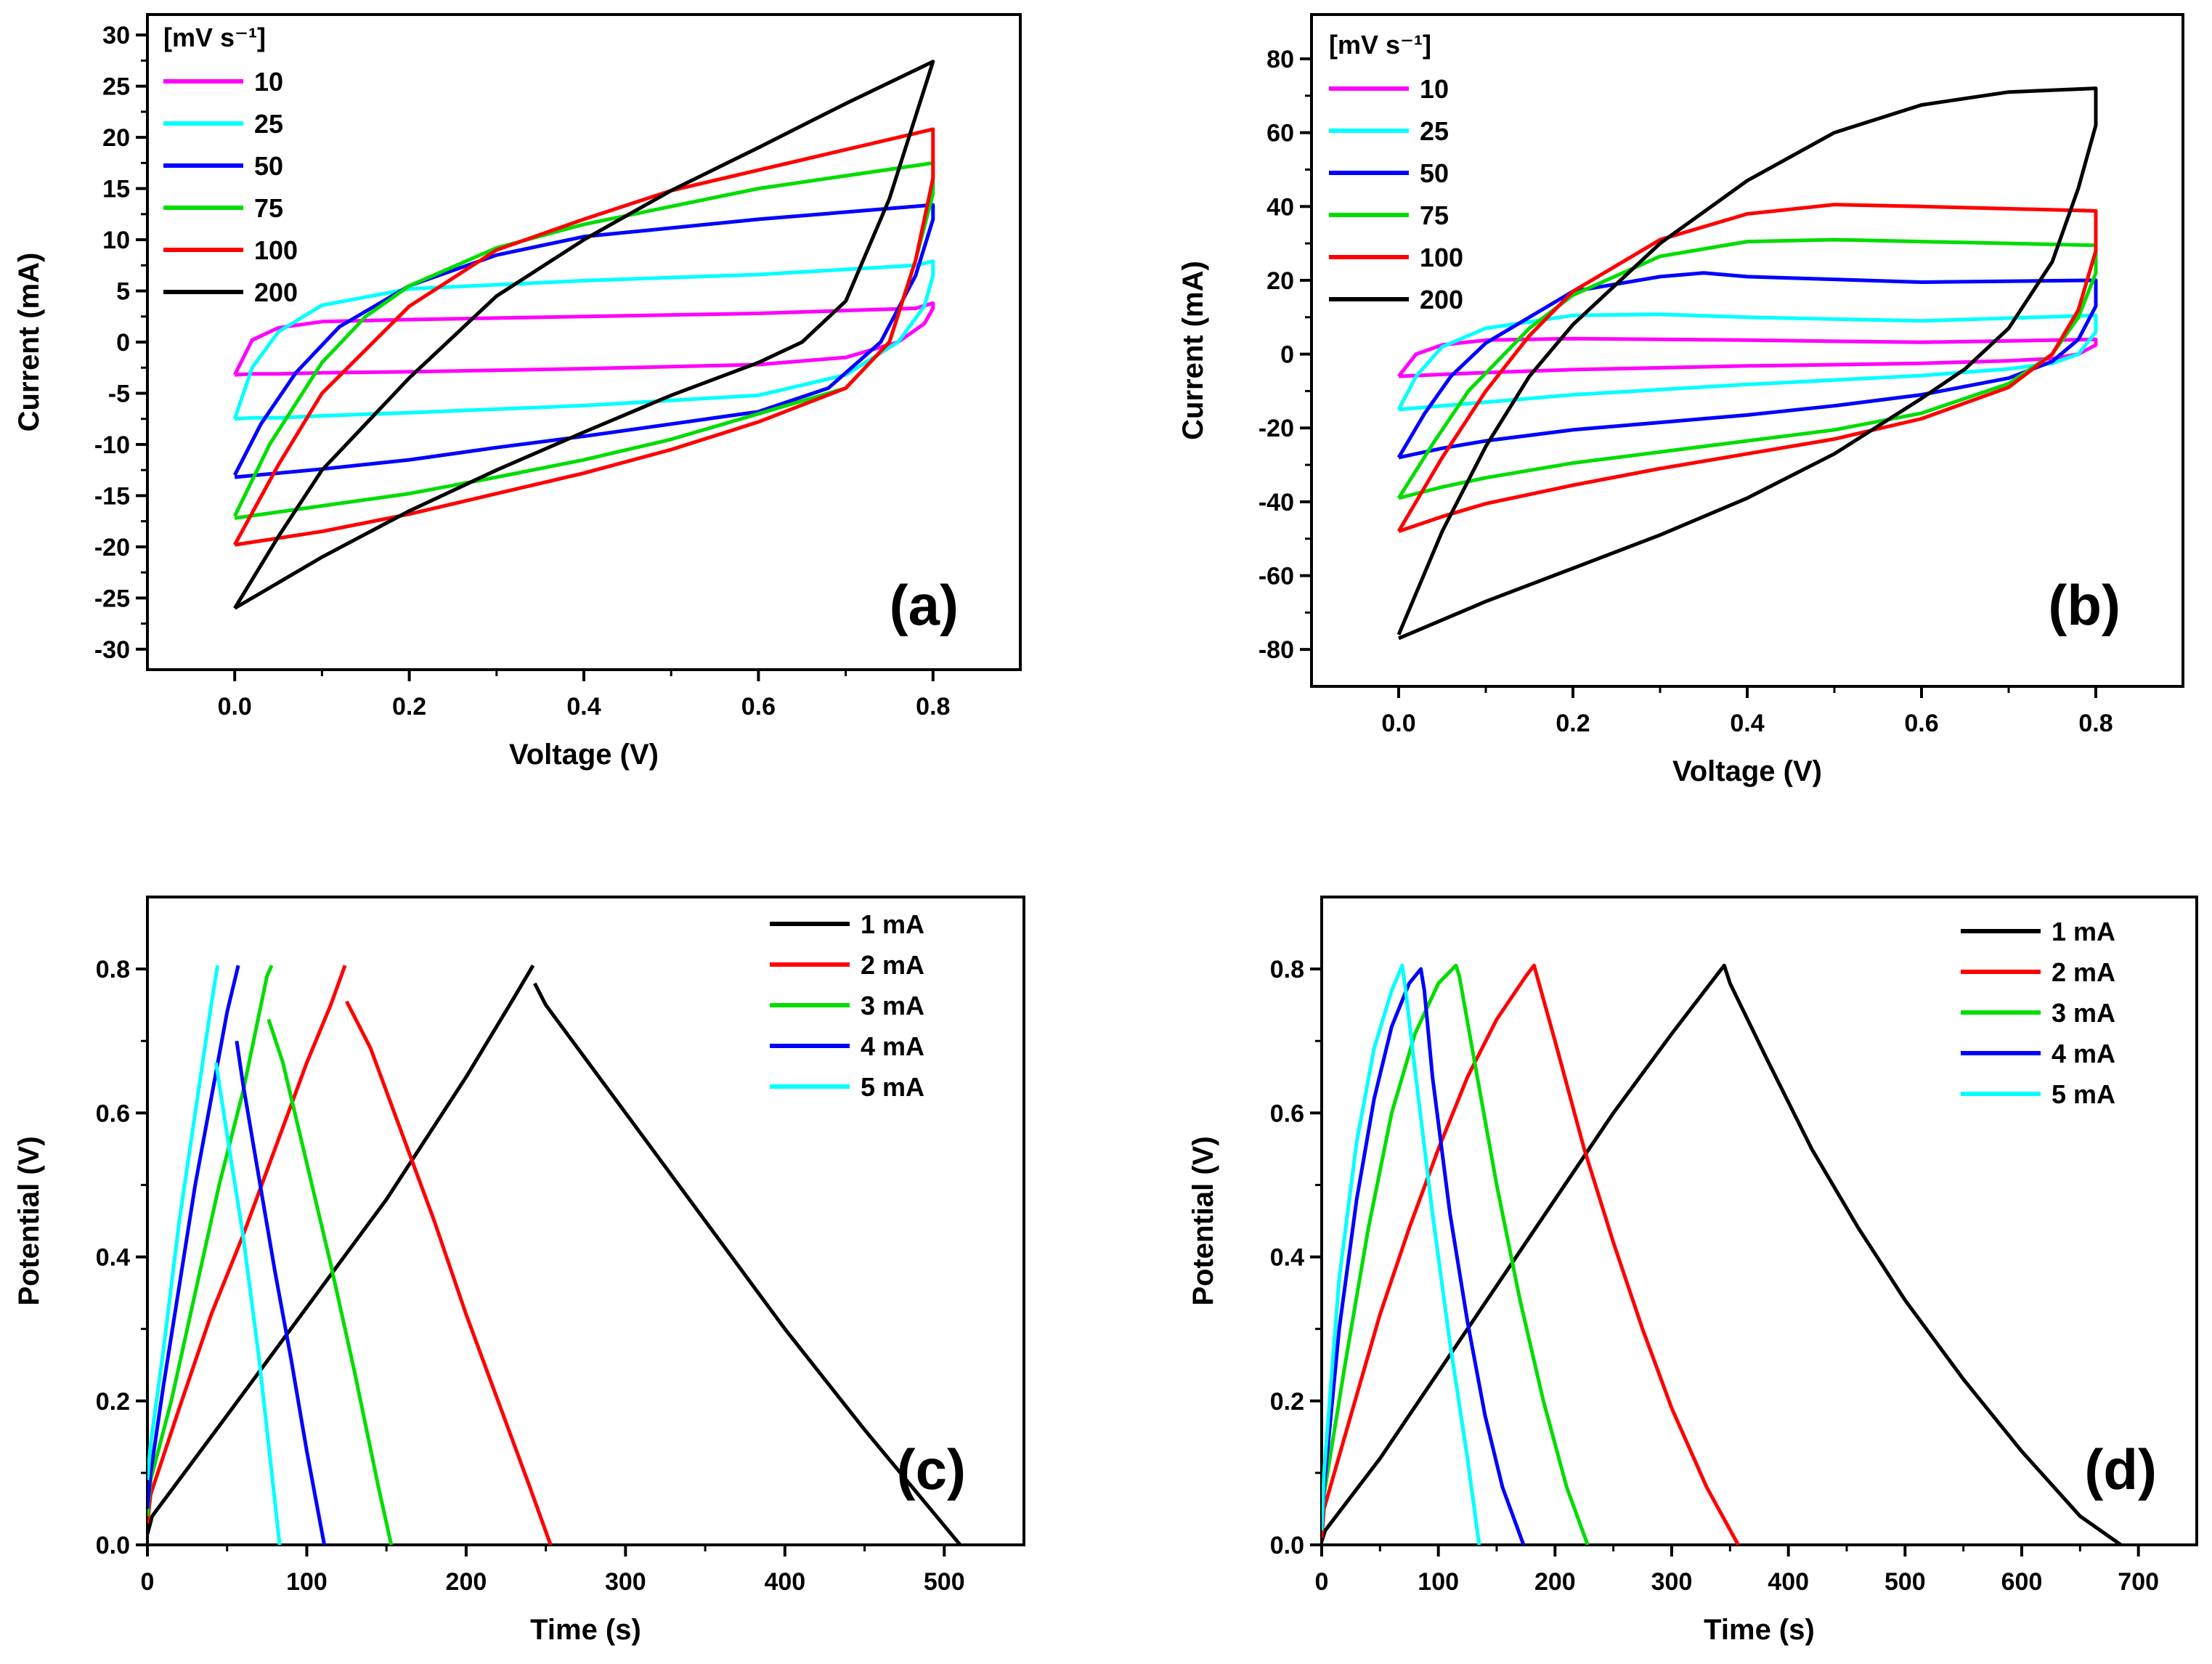 The height and width of the screenshot is (1664, 2212). Describe the element at coordinates (1277, 650) in the screenshot. I see `panel-b-y-tick-label: -80` at that location.